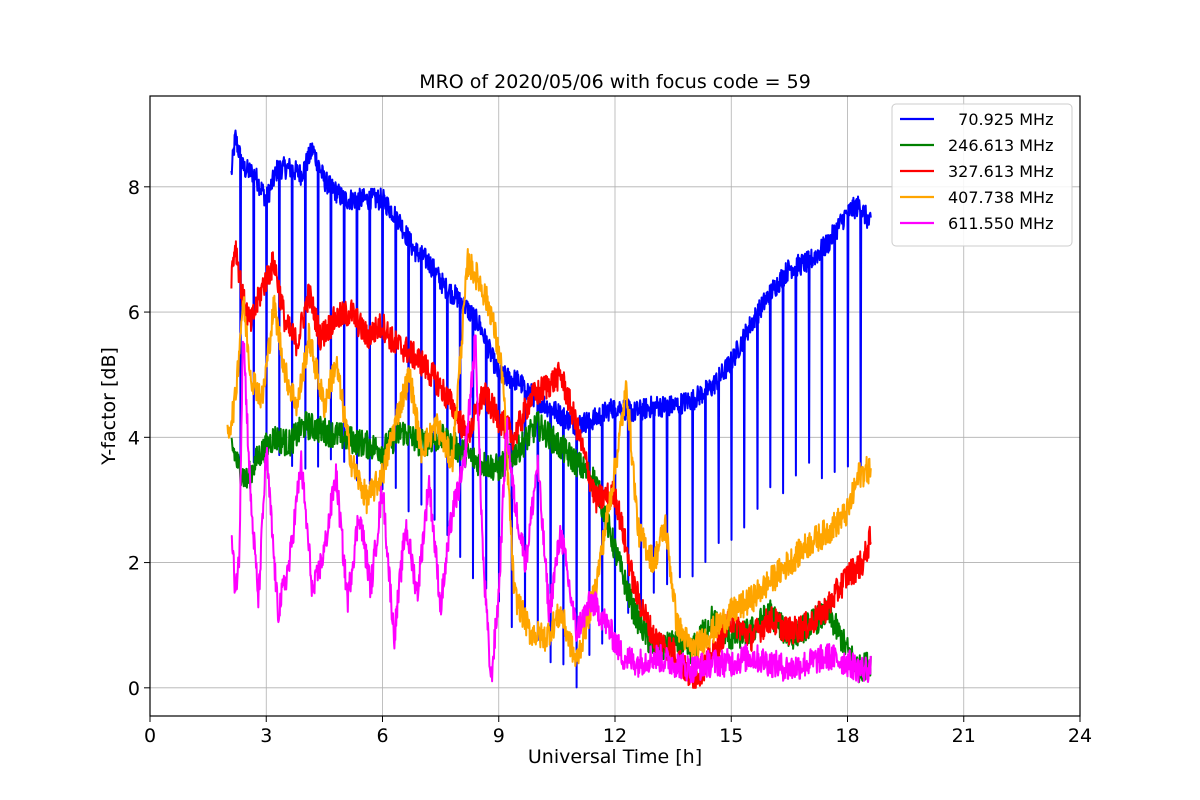 Image resolution: width=1200 pixels, height=800 pixels. Describe the element at coordinates (1080, 736) in the screenshot. I see `x-tick-label: 24` at that location.